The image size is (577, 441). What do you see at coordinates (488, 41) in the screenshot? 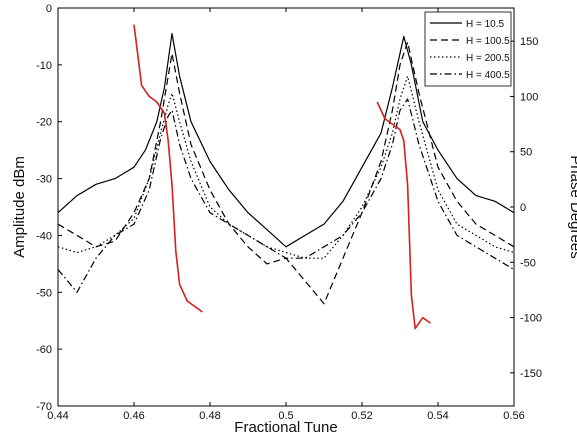
I see `legend-label: H = 100.5` at bounding box center [488, 41].